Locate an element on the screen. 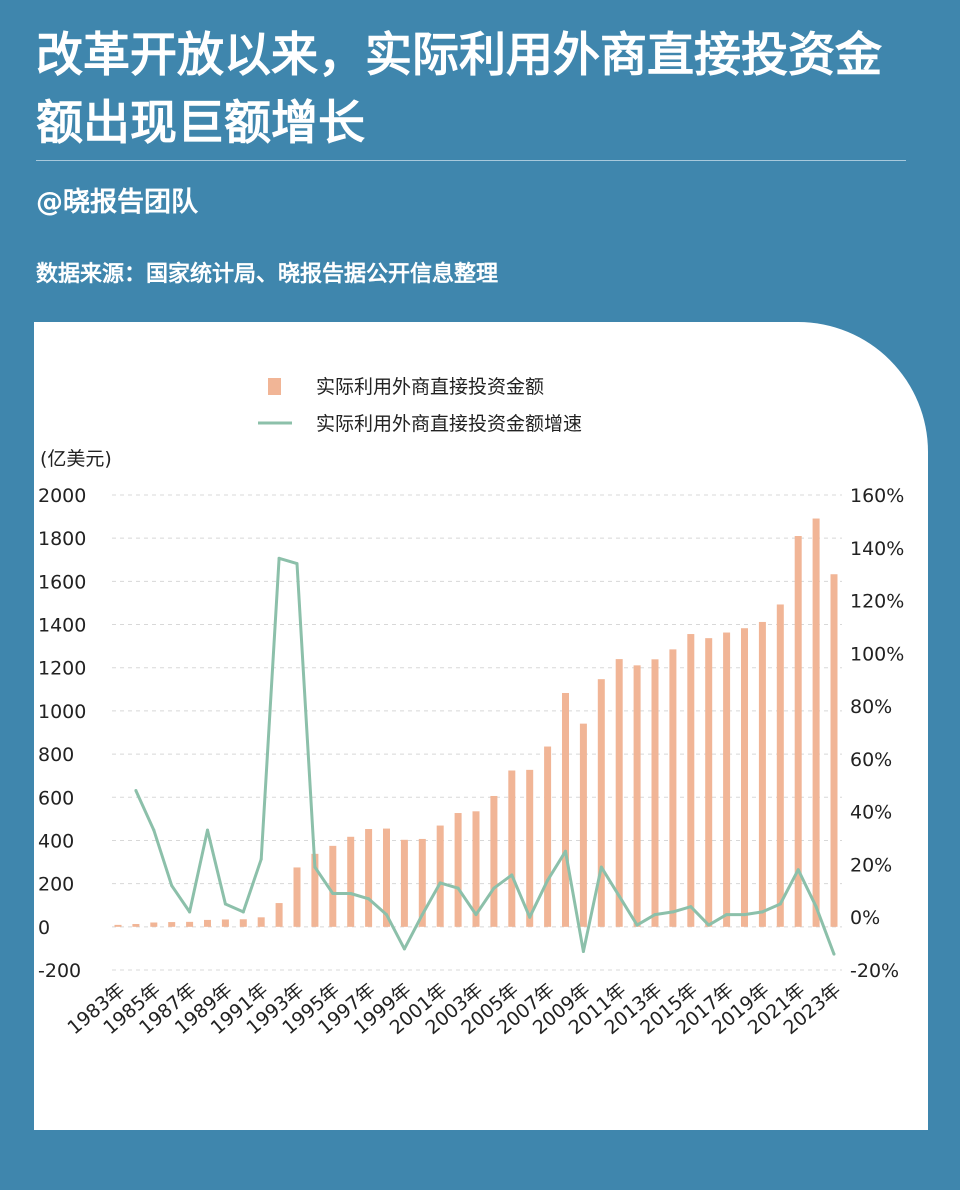 The width and height of the screenshot is (960, 1190). y-tick-label: 1000 is located at coordinates (62, 712).